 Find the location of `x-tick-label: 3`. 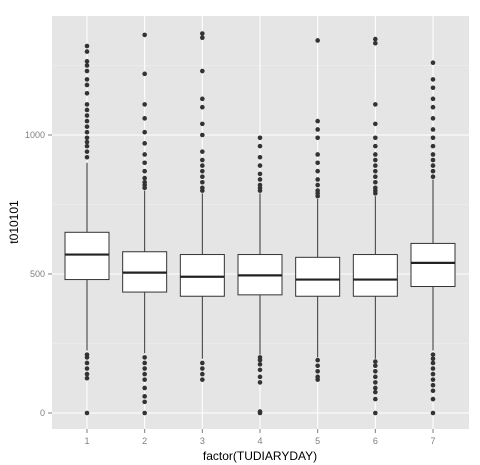

x-tick-label: 3 is located at coordinates (202, 441).